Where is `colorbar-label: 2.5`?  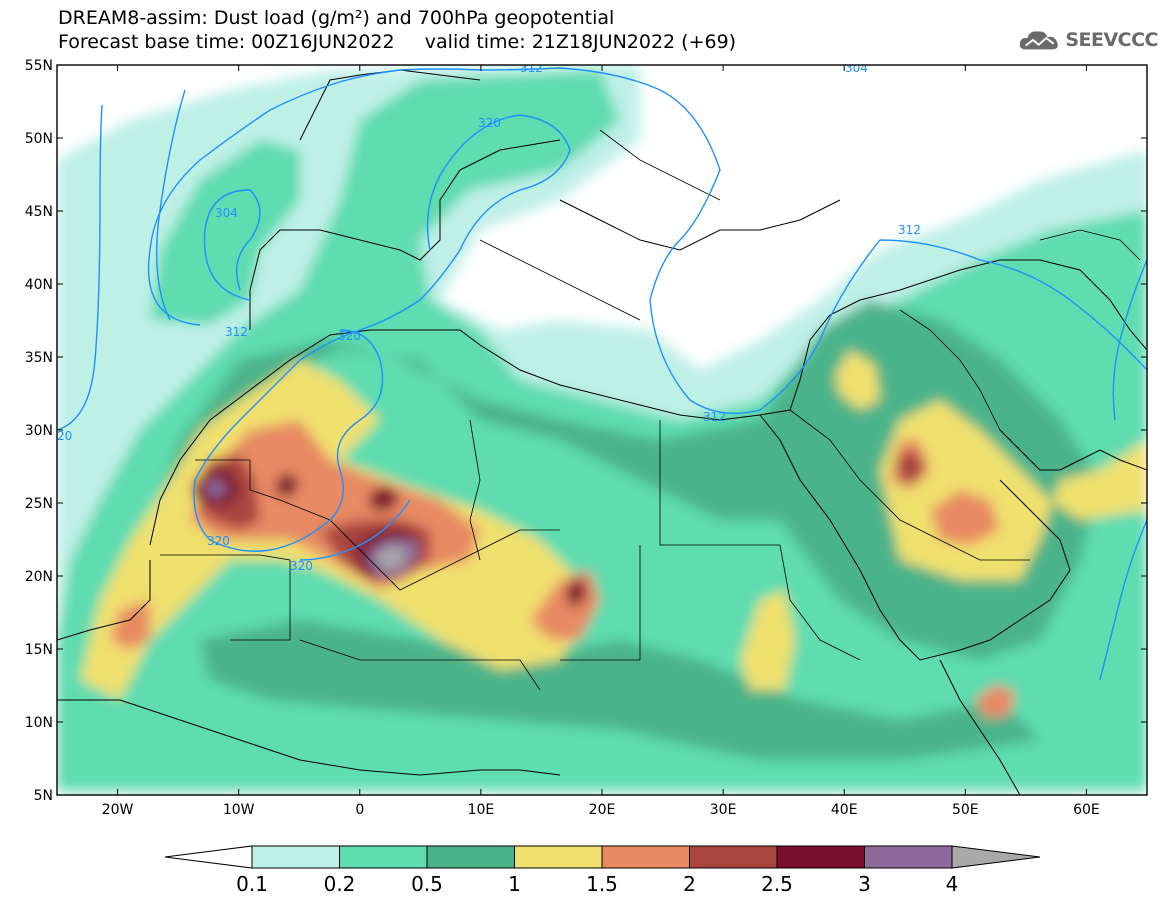
colorbar-label: 2.5 is located at coordinates (777, 884).